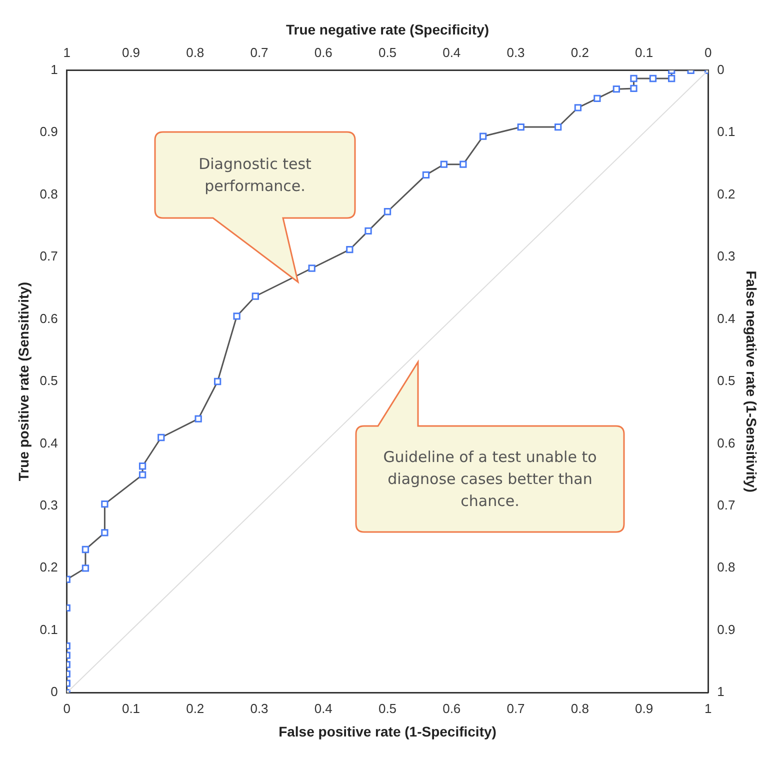 Image resolution: width=775 pixels, height=763 pixels. Describe the element at coordinates (579, 708) in the screenshot. I see `x-tick-label: 0.8` at that location.